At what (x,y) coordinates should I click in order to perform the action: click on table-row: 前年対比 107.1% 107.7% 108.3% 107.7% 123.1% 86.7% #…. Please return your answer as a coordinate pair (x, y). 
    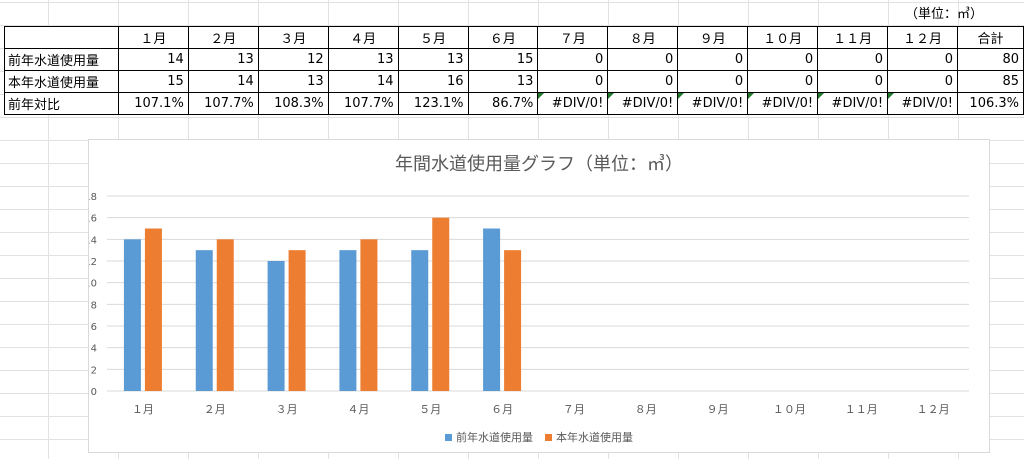
    Looking at the image, I should click on (514, 103).